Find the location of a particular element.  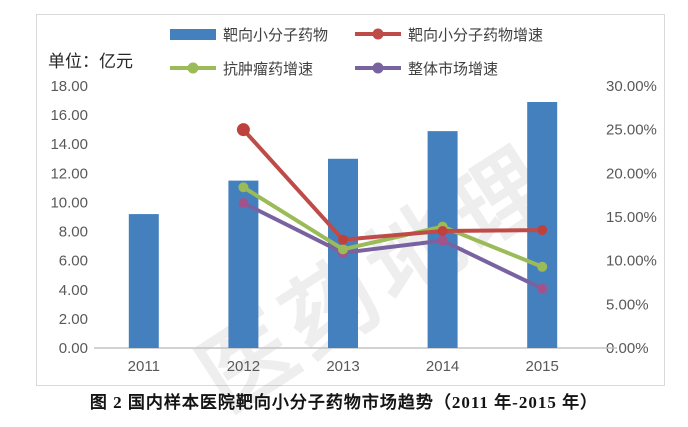

bar-2011 is located at coordinates (143, 281).